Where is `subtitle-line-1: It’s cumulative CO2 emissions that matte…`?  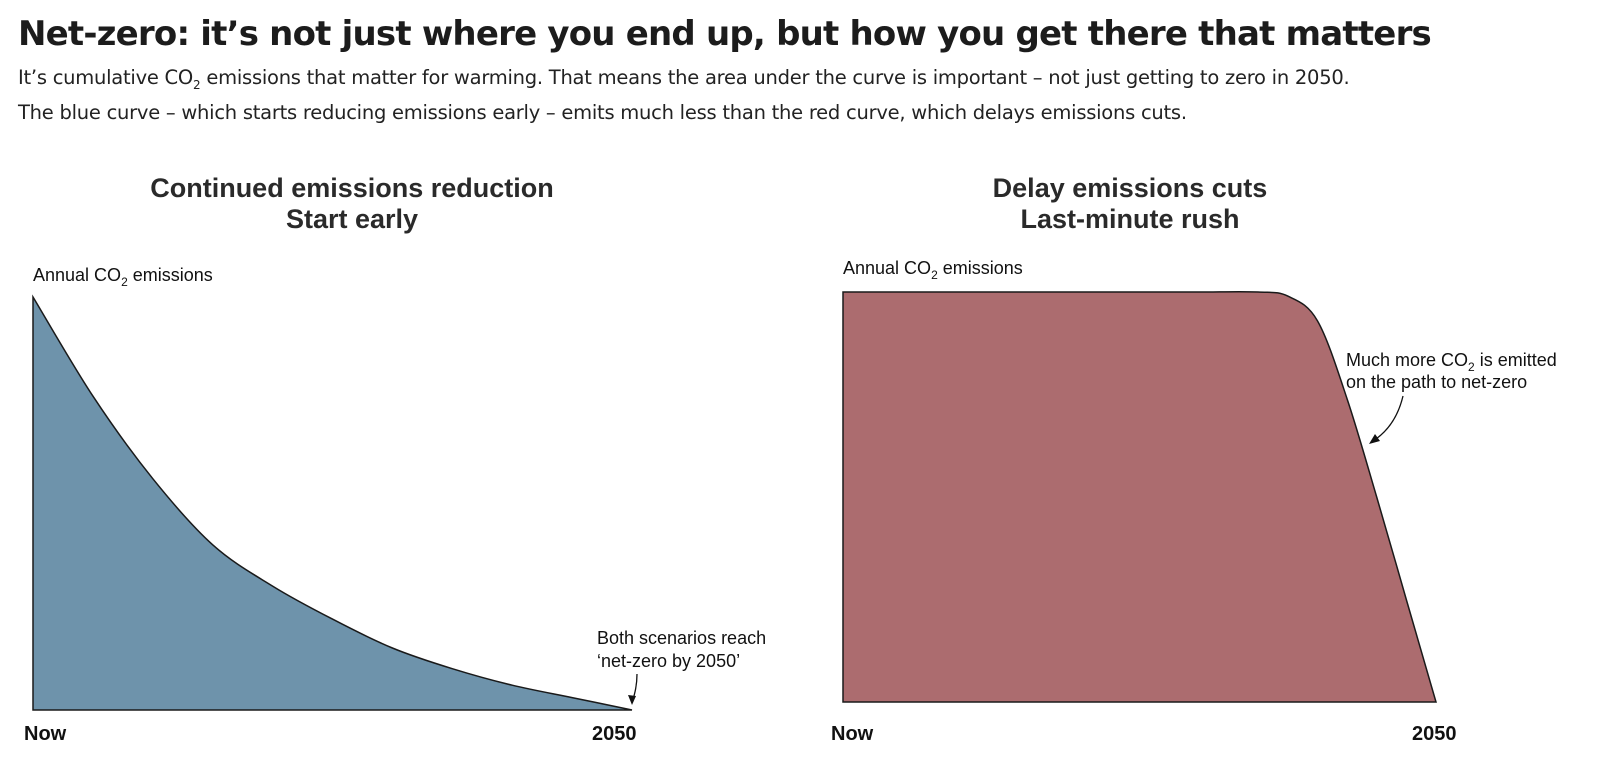 subtitle-line-1: It’s cumulative CO2 emissions that matte… is located at coordinates (684, 81).